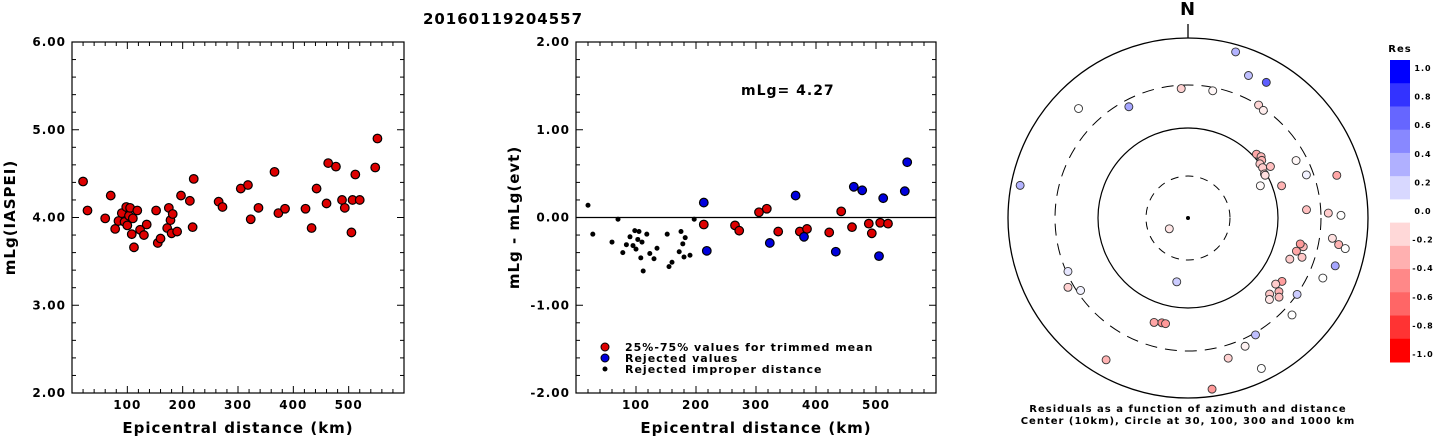 Image resolution: width=1437 pixels, height=441 pixels. What do you see at coordinates (10, 217) in the screenshot?
I see `y-axis-label: mLg(IASPEI)` at bounding box center [10, 217].